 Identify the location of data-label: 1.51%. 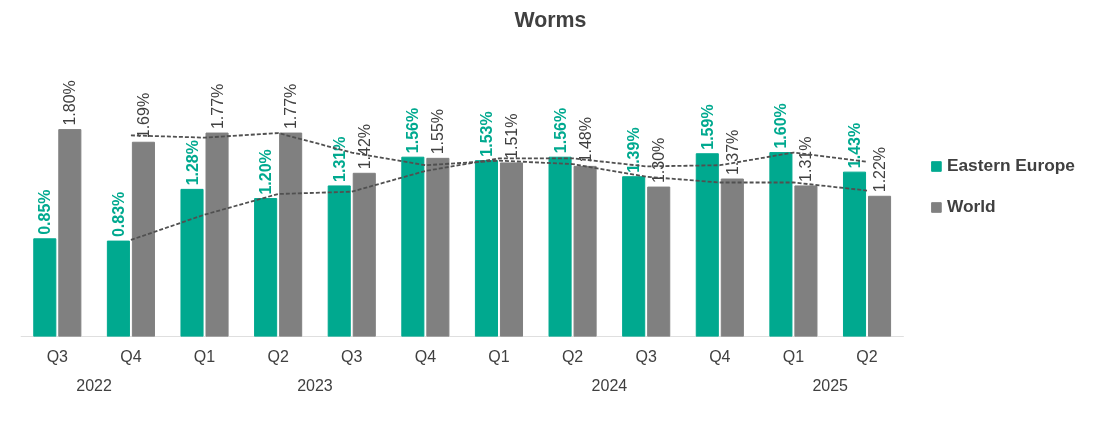
(511, 136).